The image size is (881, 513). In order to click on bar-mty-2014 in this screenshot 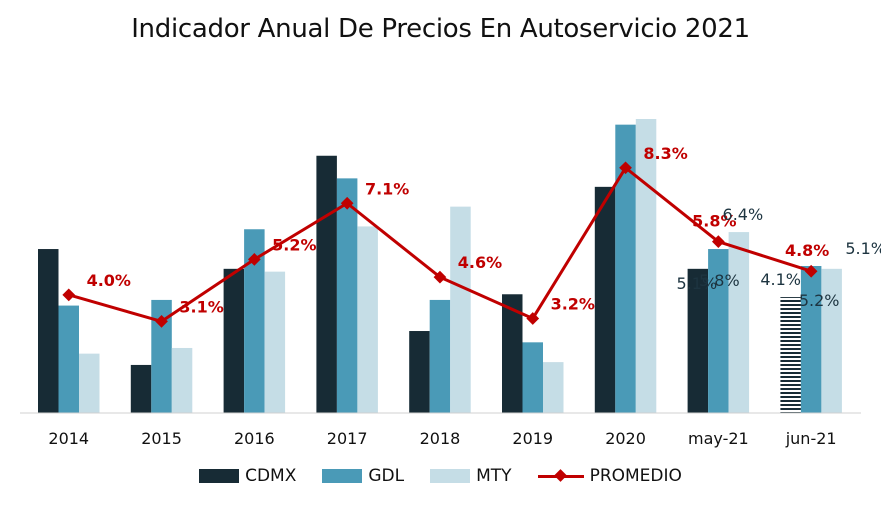, I will do `click(89, 383)`.